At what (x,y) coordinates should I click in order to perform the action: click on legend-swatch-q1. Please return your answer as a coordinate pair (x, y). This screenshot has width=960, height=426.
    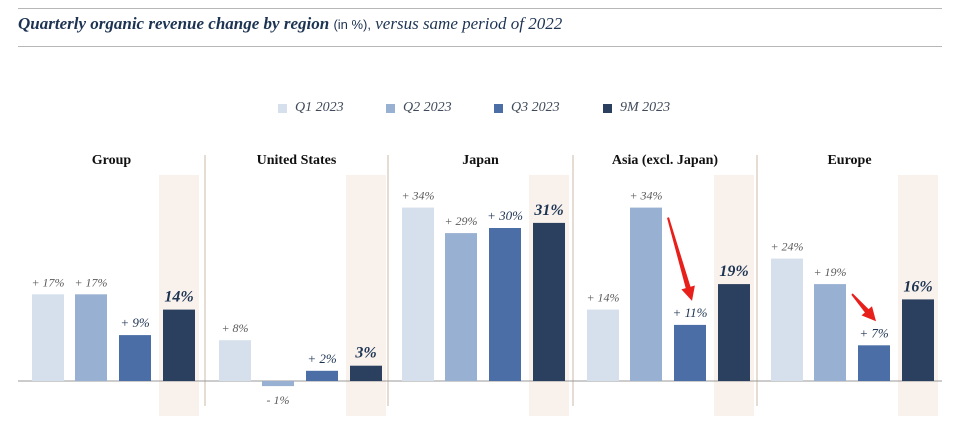
    Looking at the image, I should click on (282, 108).